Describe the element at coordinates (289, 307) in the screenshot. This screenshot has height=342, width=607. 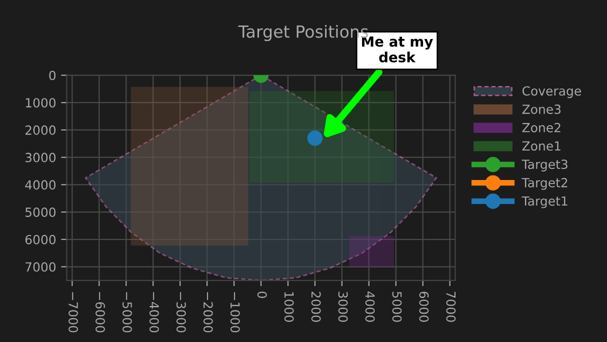
I see `x-tick-label: 1000` at that location.